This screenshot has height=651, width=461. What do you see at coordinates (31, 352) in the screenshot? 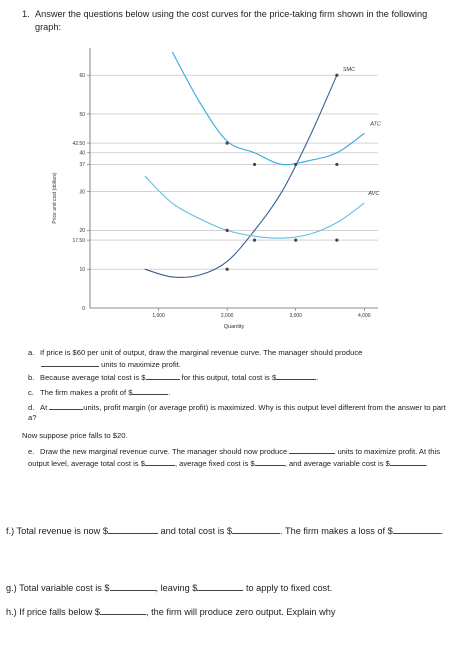
I see `question-label: a.` at bounding box center [31, 352].